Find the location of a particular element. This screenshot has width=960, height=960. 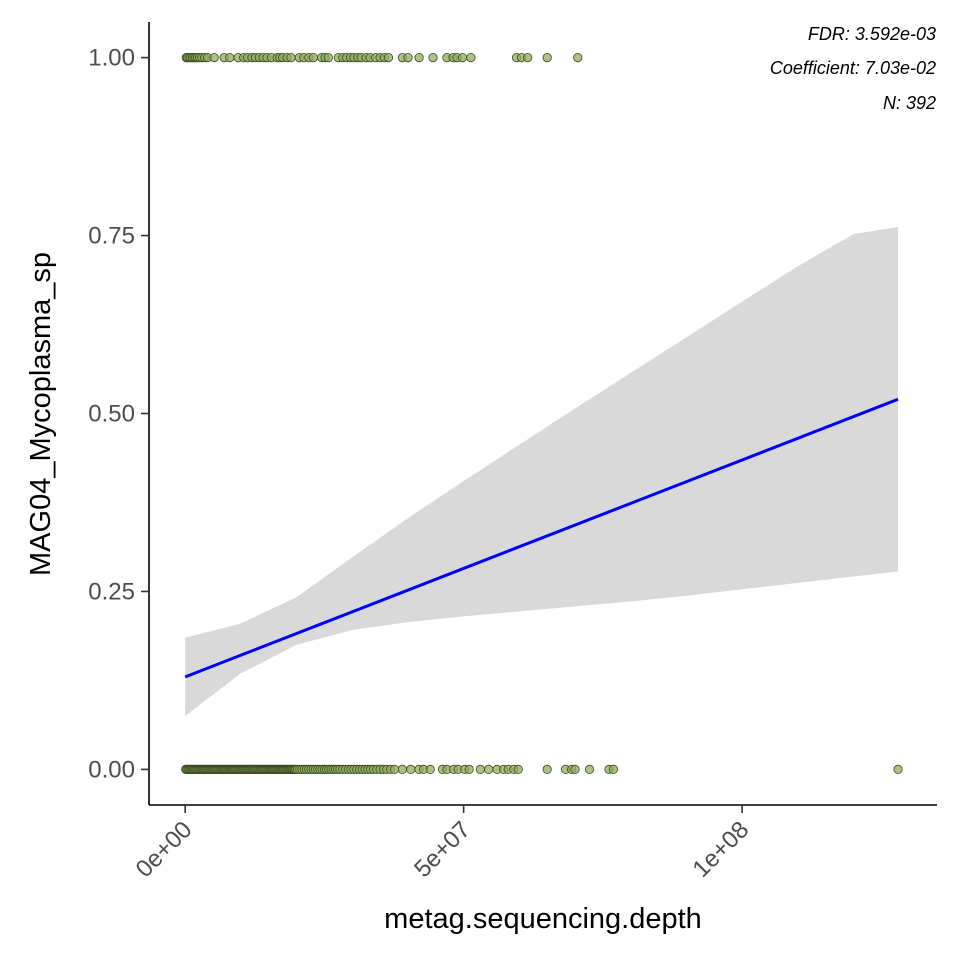

y-tick-label: 1.00 is located at coordinates (111, 58).